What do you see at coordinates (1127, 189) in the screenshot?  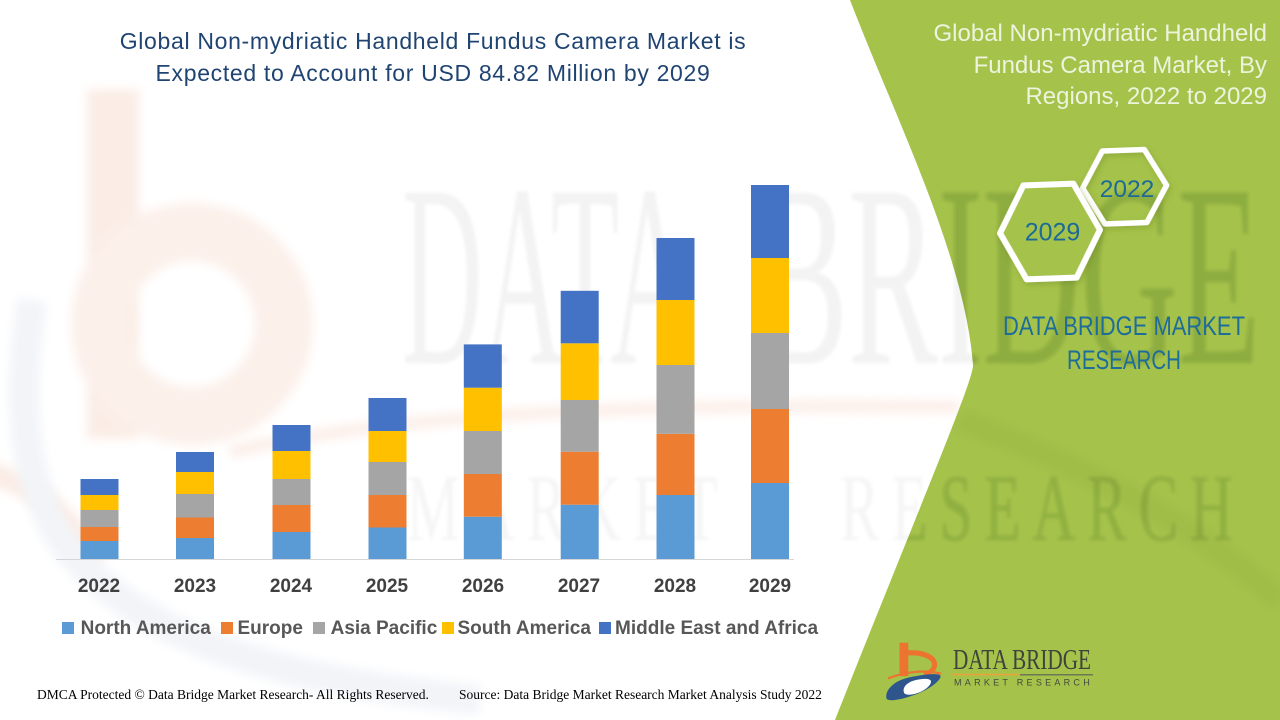 I see `svg-text: 2022` at bounding box center [1127, 189].